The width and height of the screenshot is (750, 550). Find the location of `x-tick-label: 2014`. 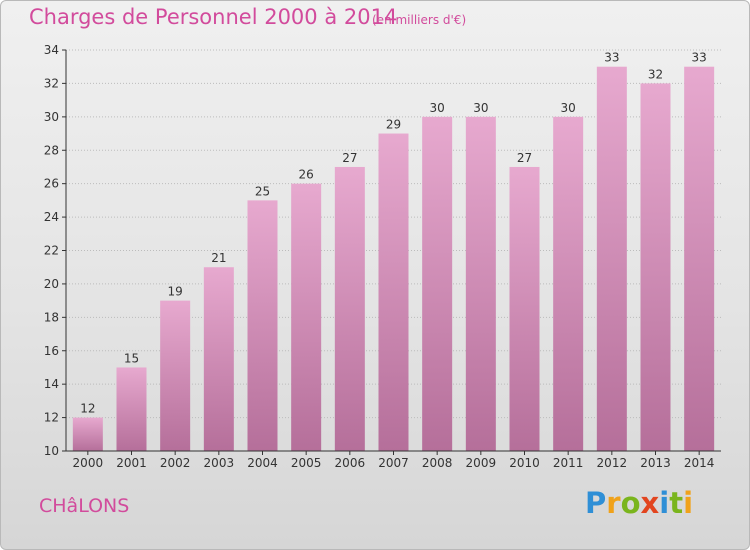

x-tick-label: 2014 is located at coordinates (699, 463).